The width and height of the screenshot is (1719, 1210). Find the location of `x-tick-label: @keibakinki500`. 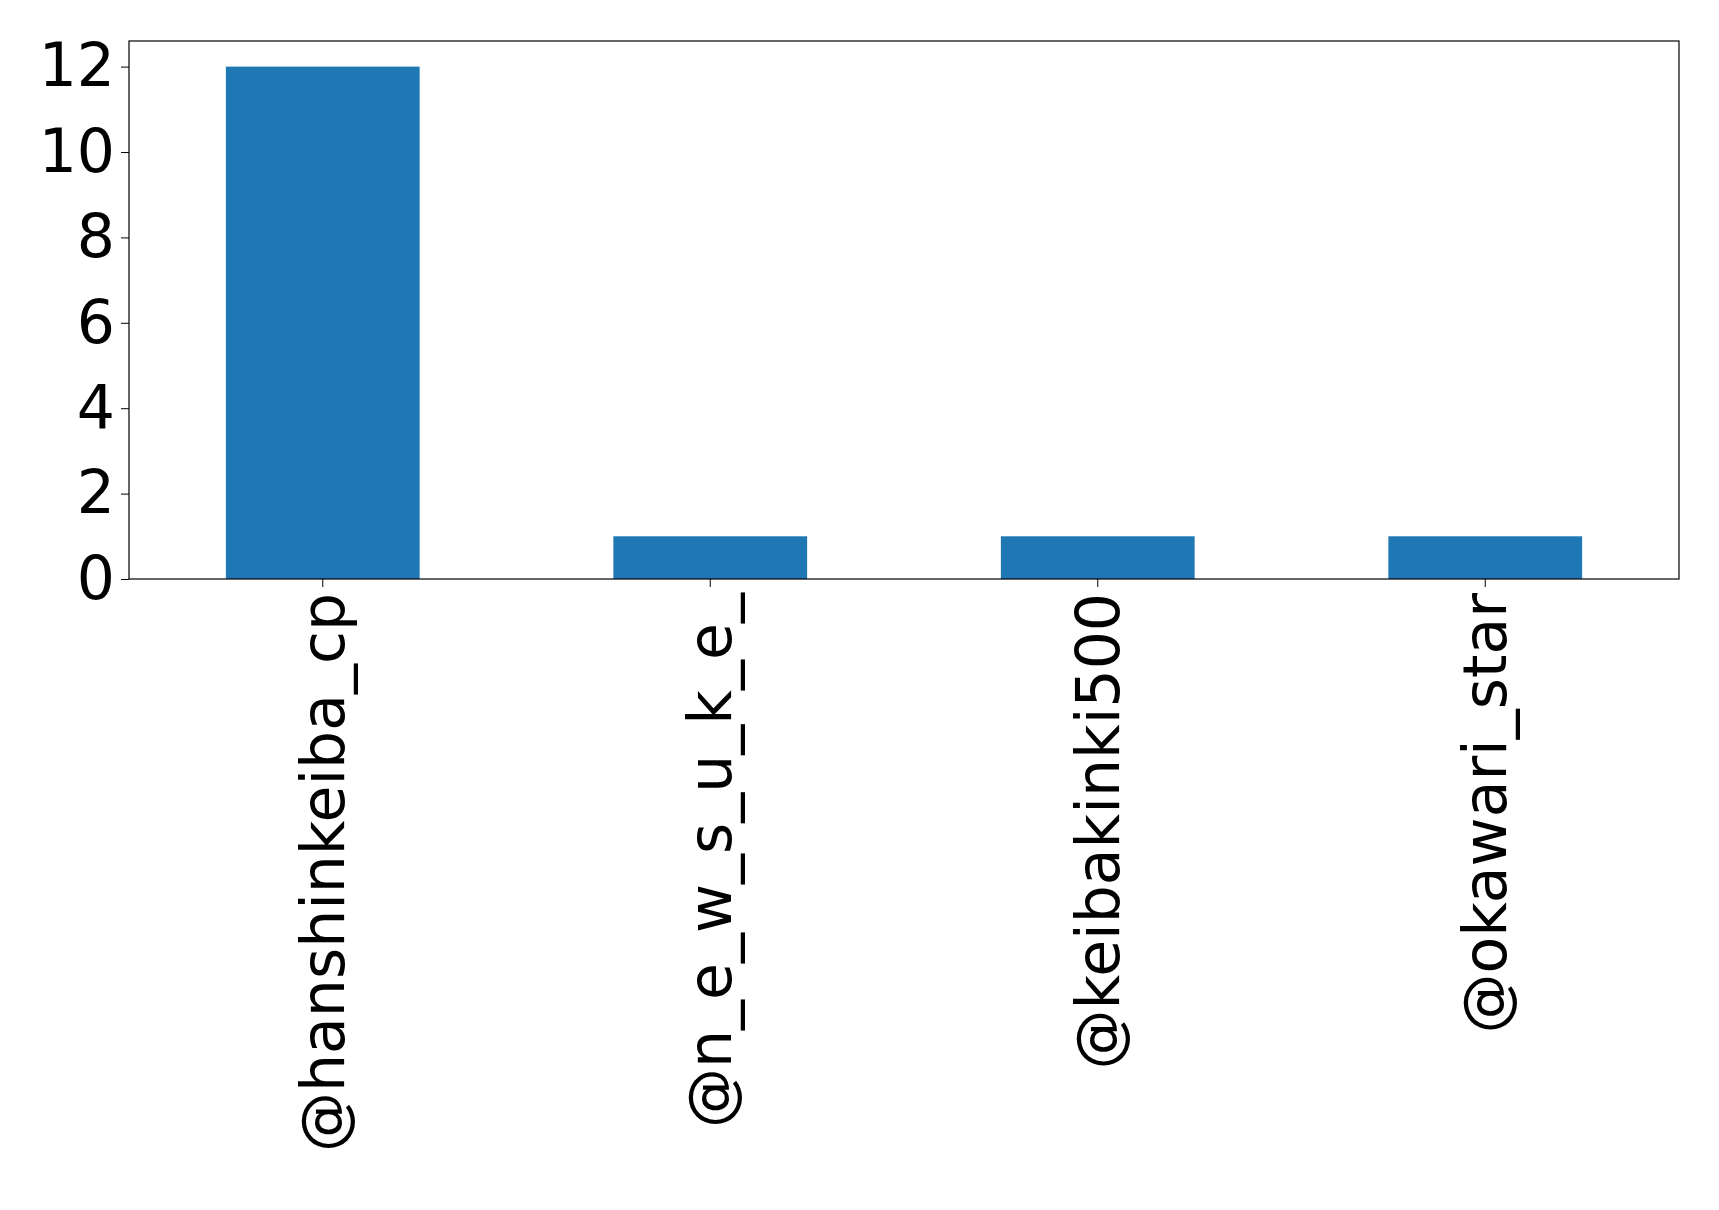

x-tick-label: @keibakinki500 is located at coordinates (1097, 831).